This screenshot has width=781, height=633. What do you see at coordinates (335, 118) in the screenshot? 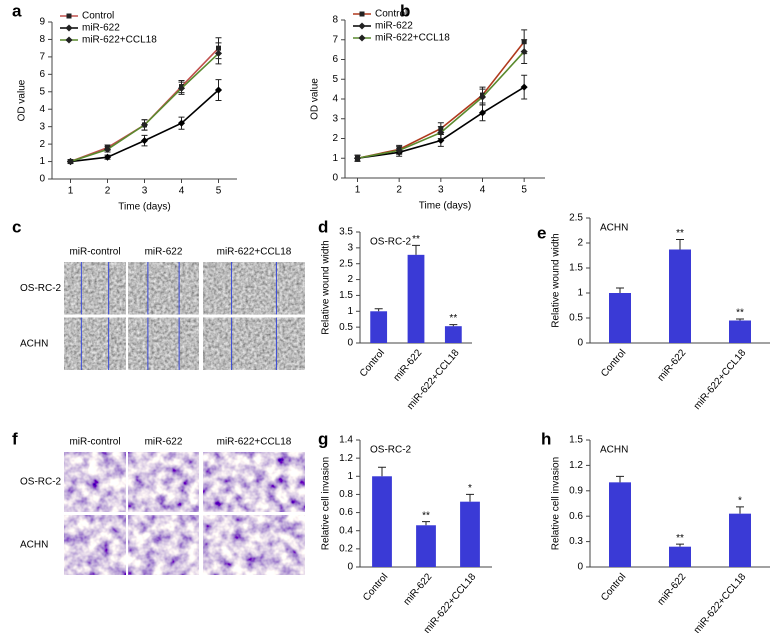
I see `y-tick-label: 3` at bounding box center [335, 118].